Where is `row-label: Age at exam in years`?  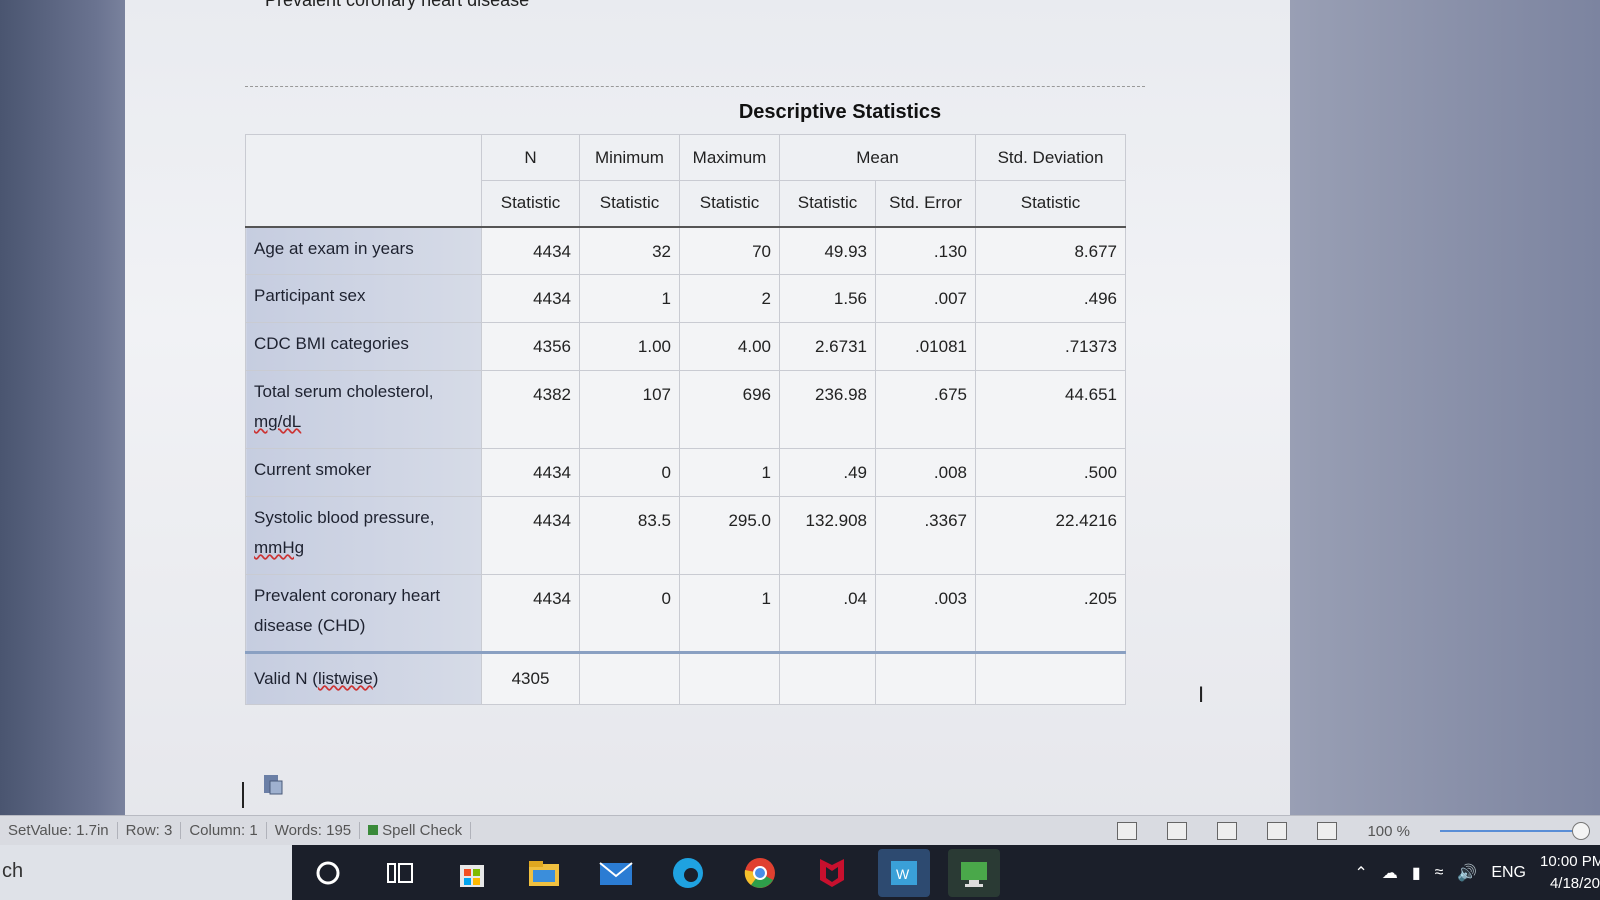
row-label: Age at exam in years is located at coordinates (363, 250).